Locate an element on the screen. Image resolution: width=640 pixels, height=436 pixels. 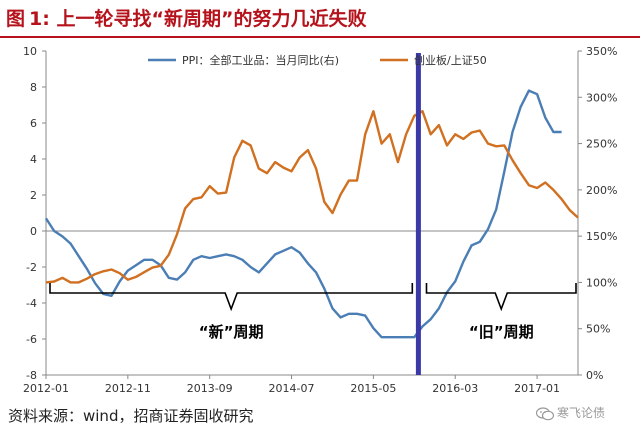
x-tick-label: 2012-11 is located at coordinates (128, 388).